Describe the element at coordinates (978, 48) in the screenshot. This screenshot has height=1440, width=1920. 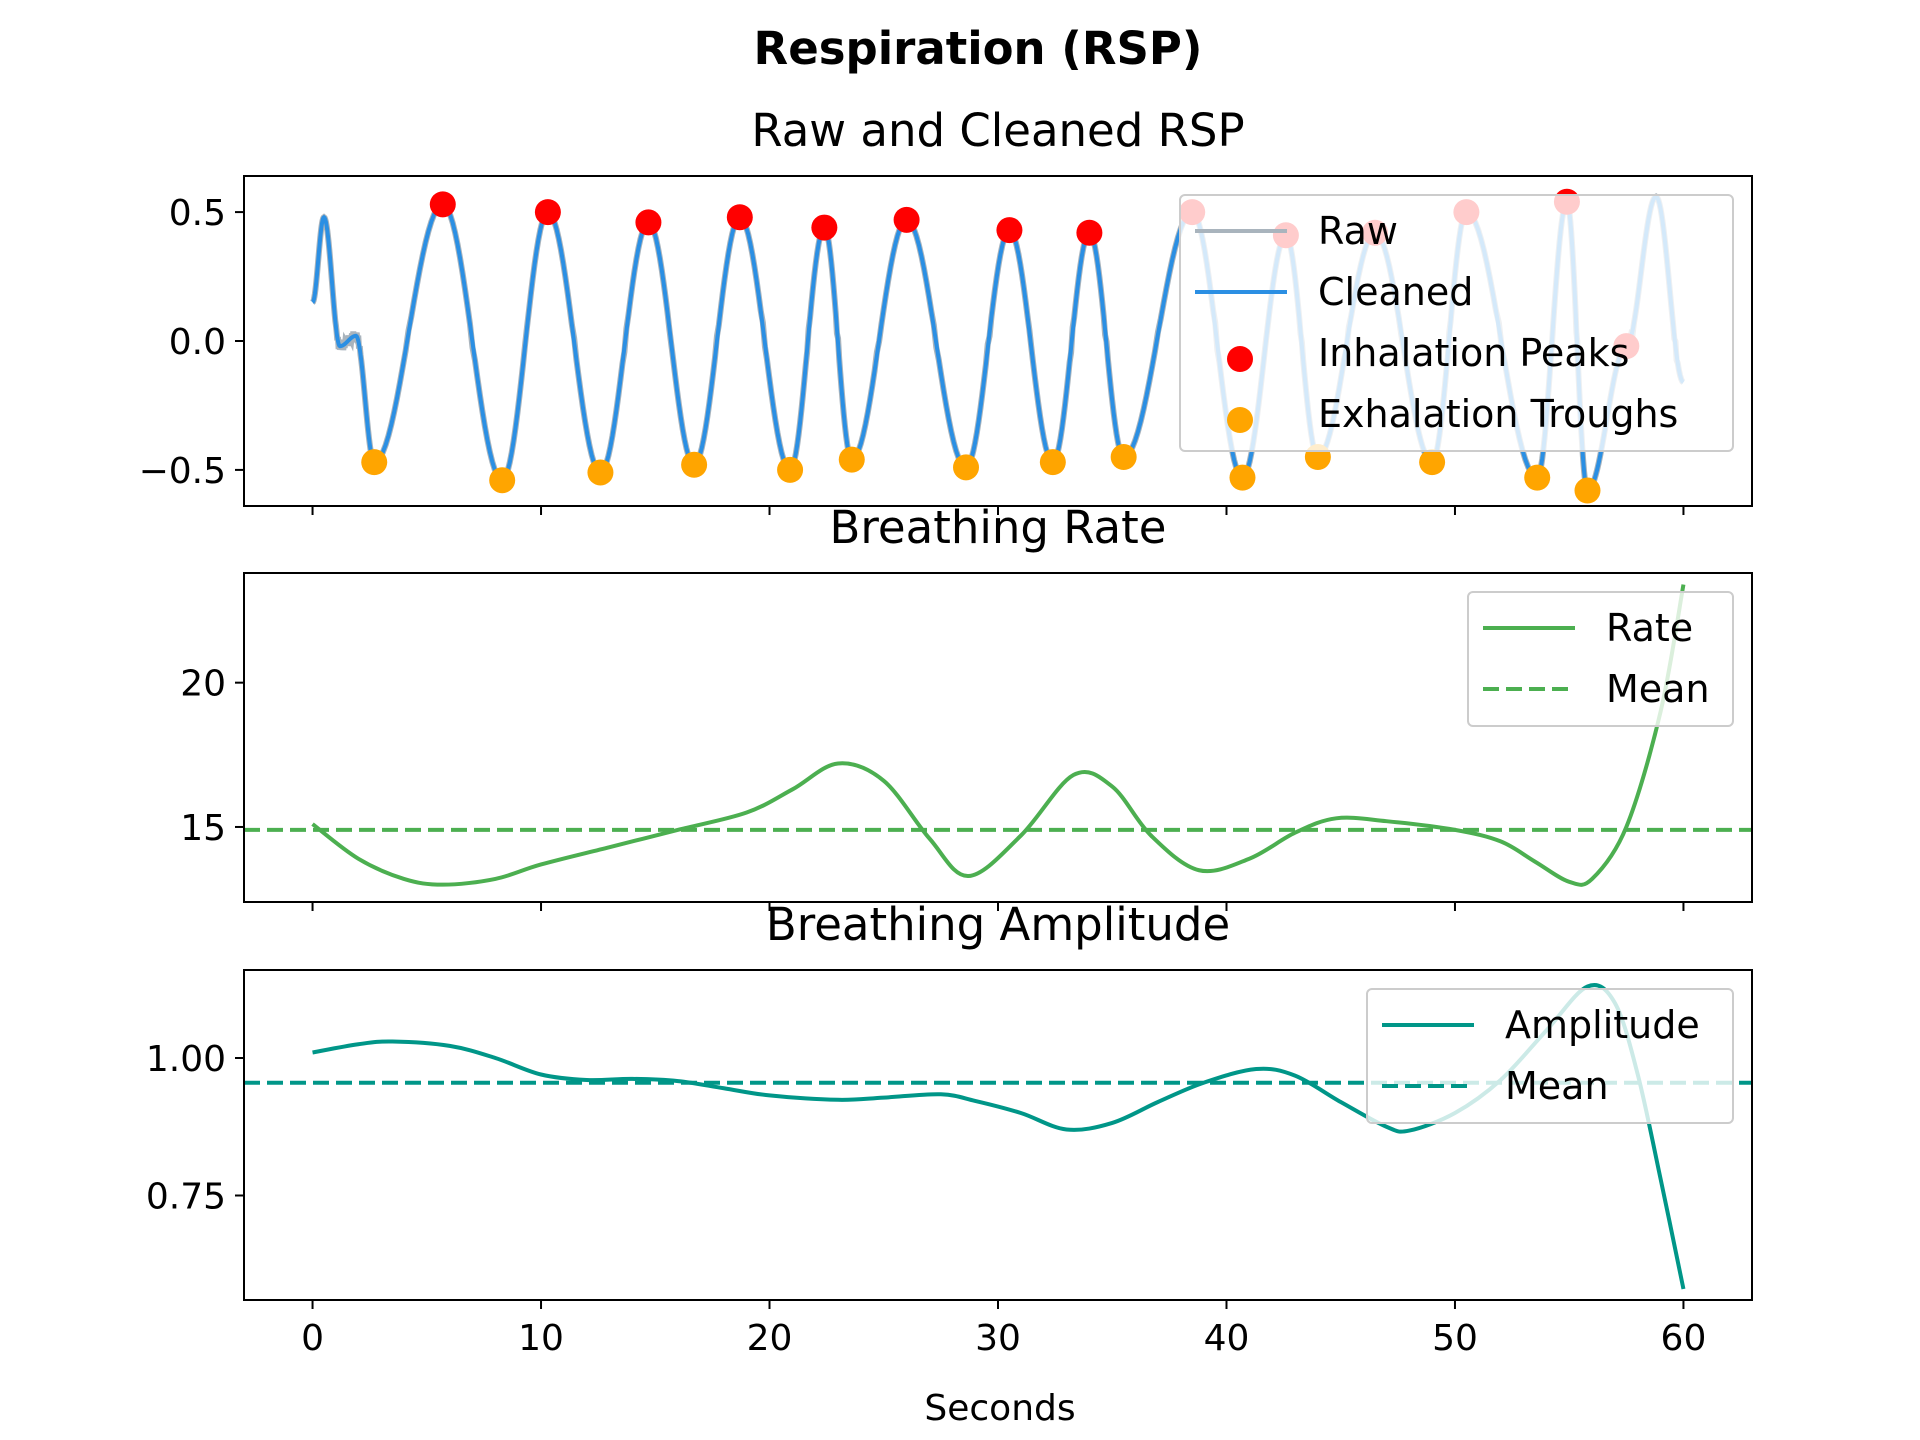
I see `figure-suptitle: Respiration (RSP)` at that location.